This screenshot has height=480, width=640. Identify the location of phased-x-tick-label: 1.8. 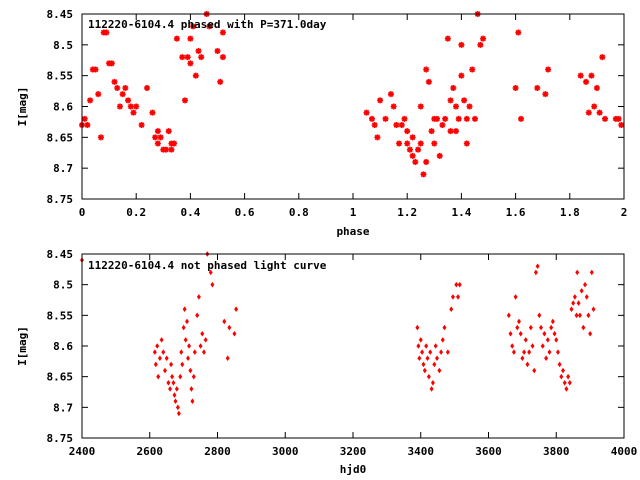
(570, 212).